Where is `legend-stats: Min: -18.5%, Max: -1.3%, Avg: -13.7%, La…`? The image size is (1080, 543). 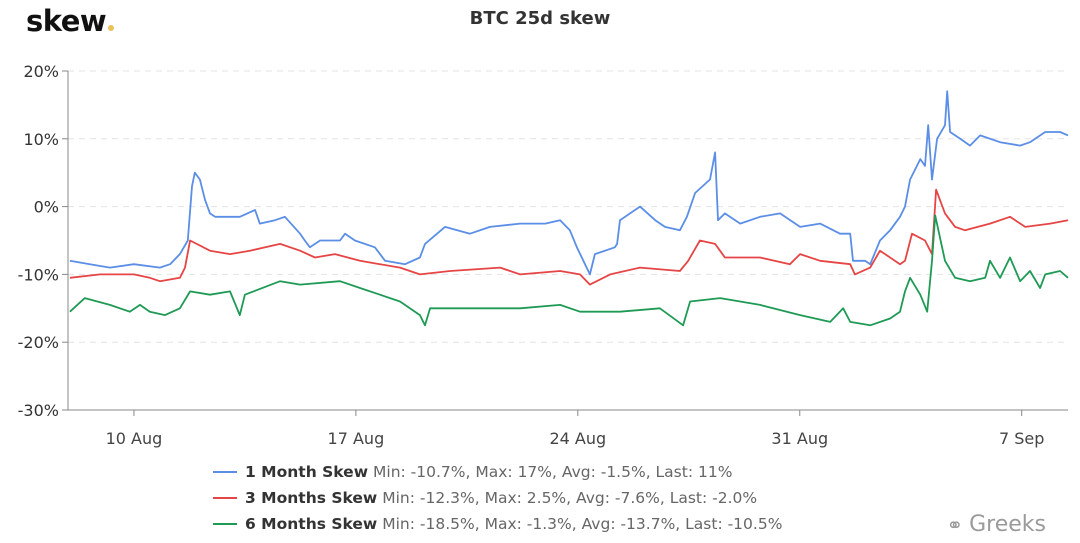 legend-stats: Min: -18.5%, Max: -1.3%, Avg: -13.7%, La… is located at coordinates (582, 524).